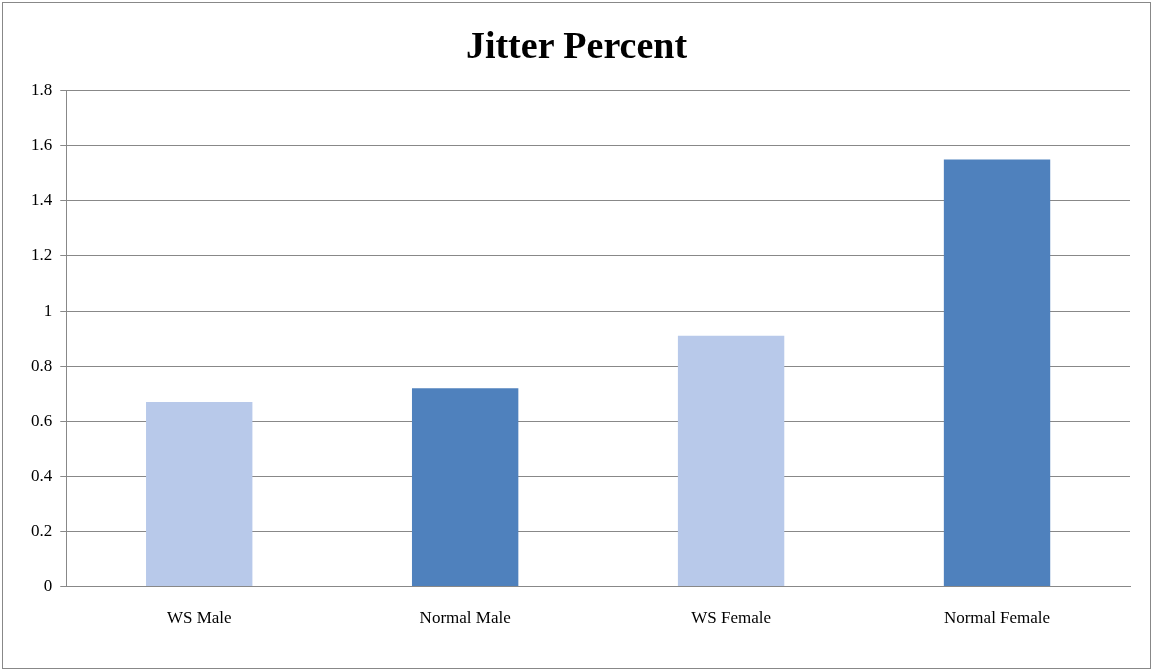 The height and width of the screenshot is (671, 1153). I want to click on y-tick-label: 0.8, so click(42, 365).